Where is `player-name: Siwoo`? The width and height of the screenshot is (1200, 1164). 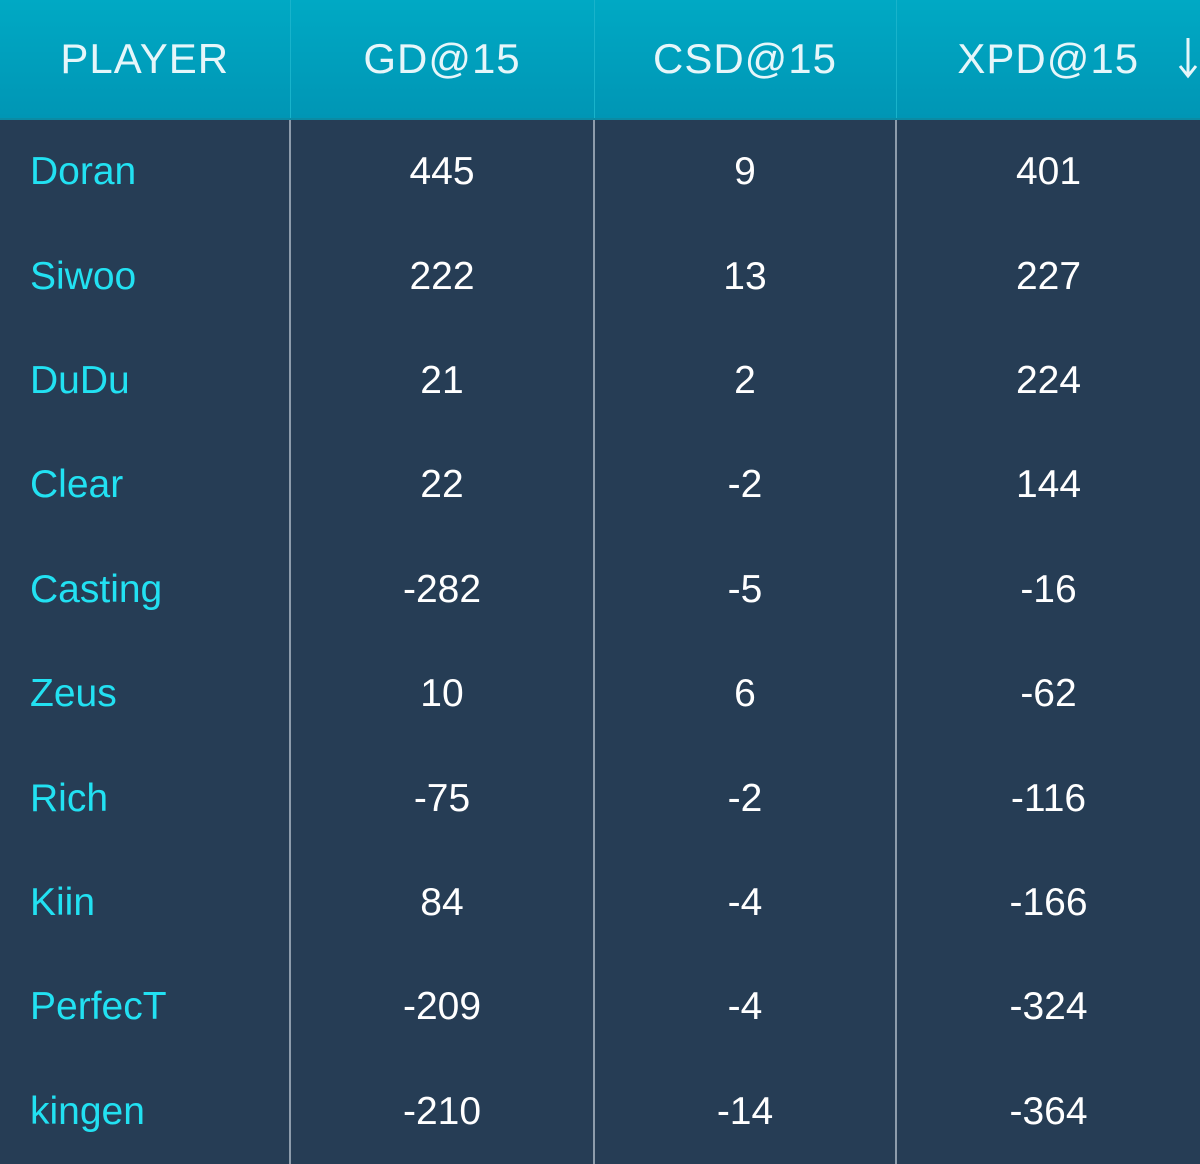
player-name: Siwoo is located at coordinates (83, 276).